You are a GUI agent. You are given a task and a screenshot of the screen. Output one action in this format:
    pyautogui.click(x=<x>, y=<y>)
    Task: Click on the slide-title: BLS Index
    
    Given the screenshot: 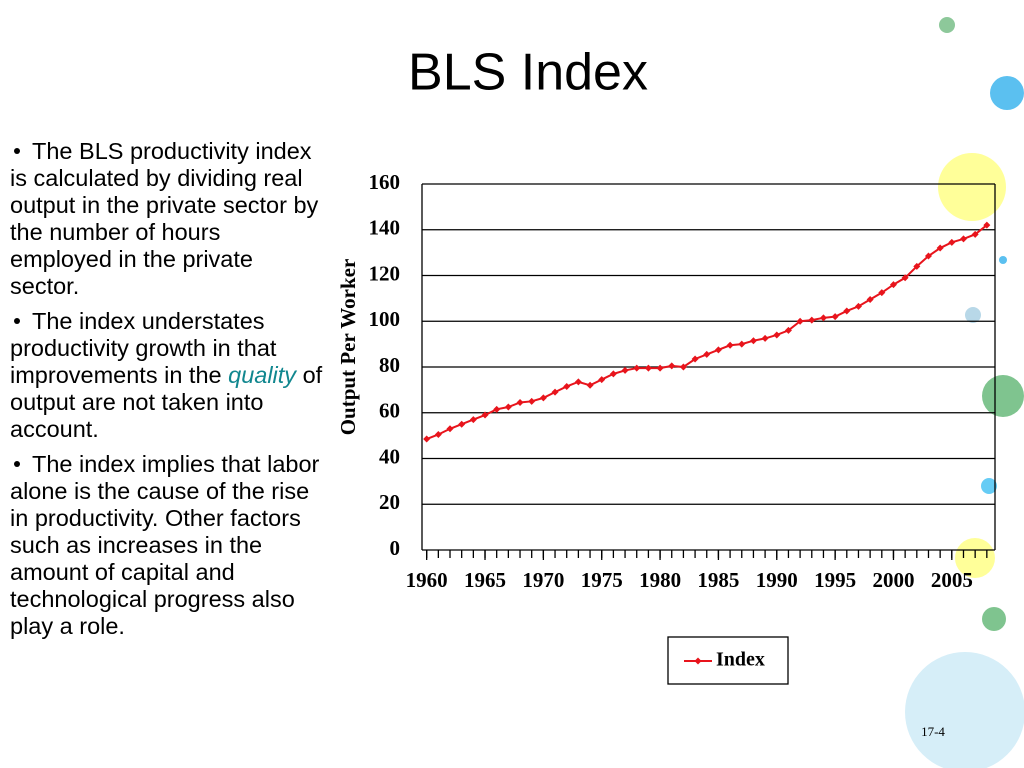 What is the action you would take?
    pyautogui.click(x=528, y=73)
    